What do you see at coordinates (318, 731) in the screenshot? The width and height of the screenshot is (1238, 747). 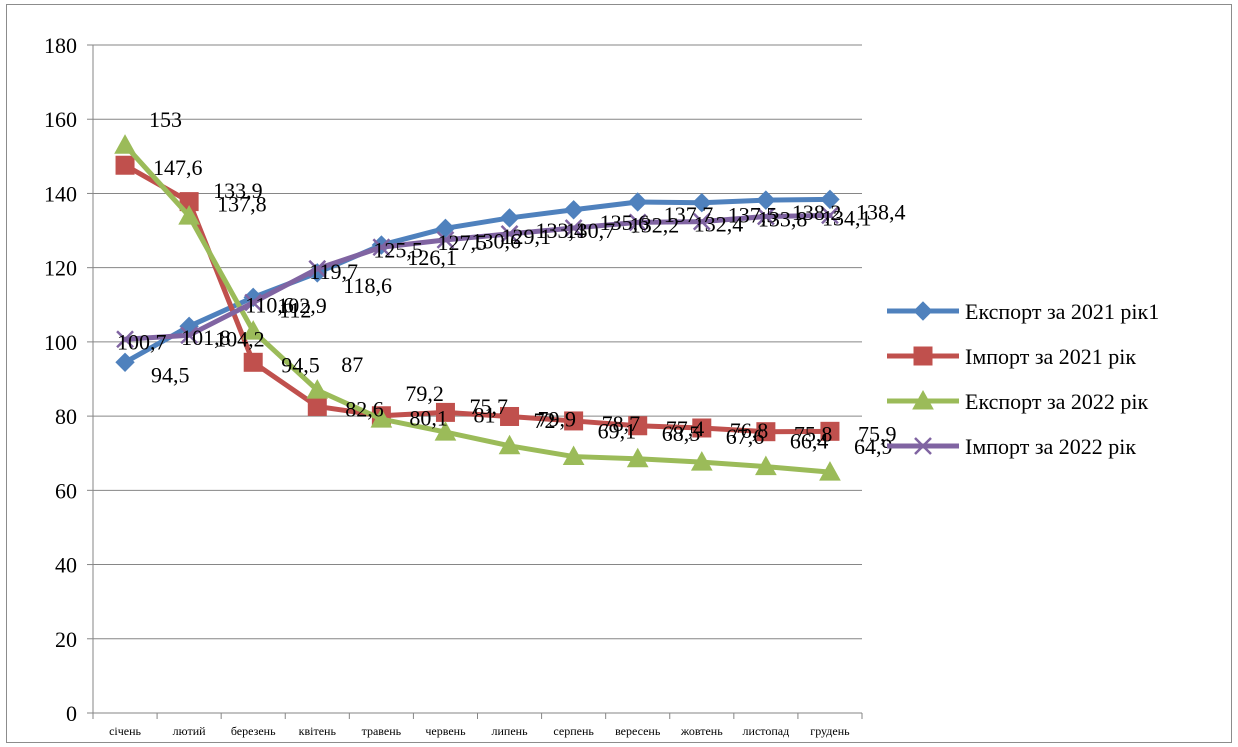 I see `x-tick-label: квітень` at bounding box center [318, 731].